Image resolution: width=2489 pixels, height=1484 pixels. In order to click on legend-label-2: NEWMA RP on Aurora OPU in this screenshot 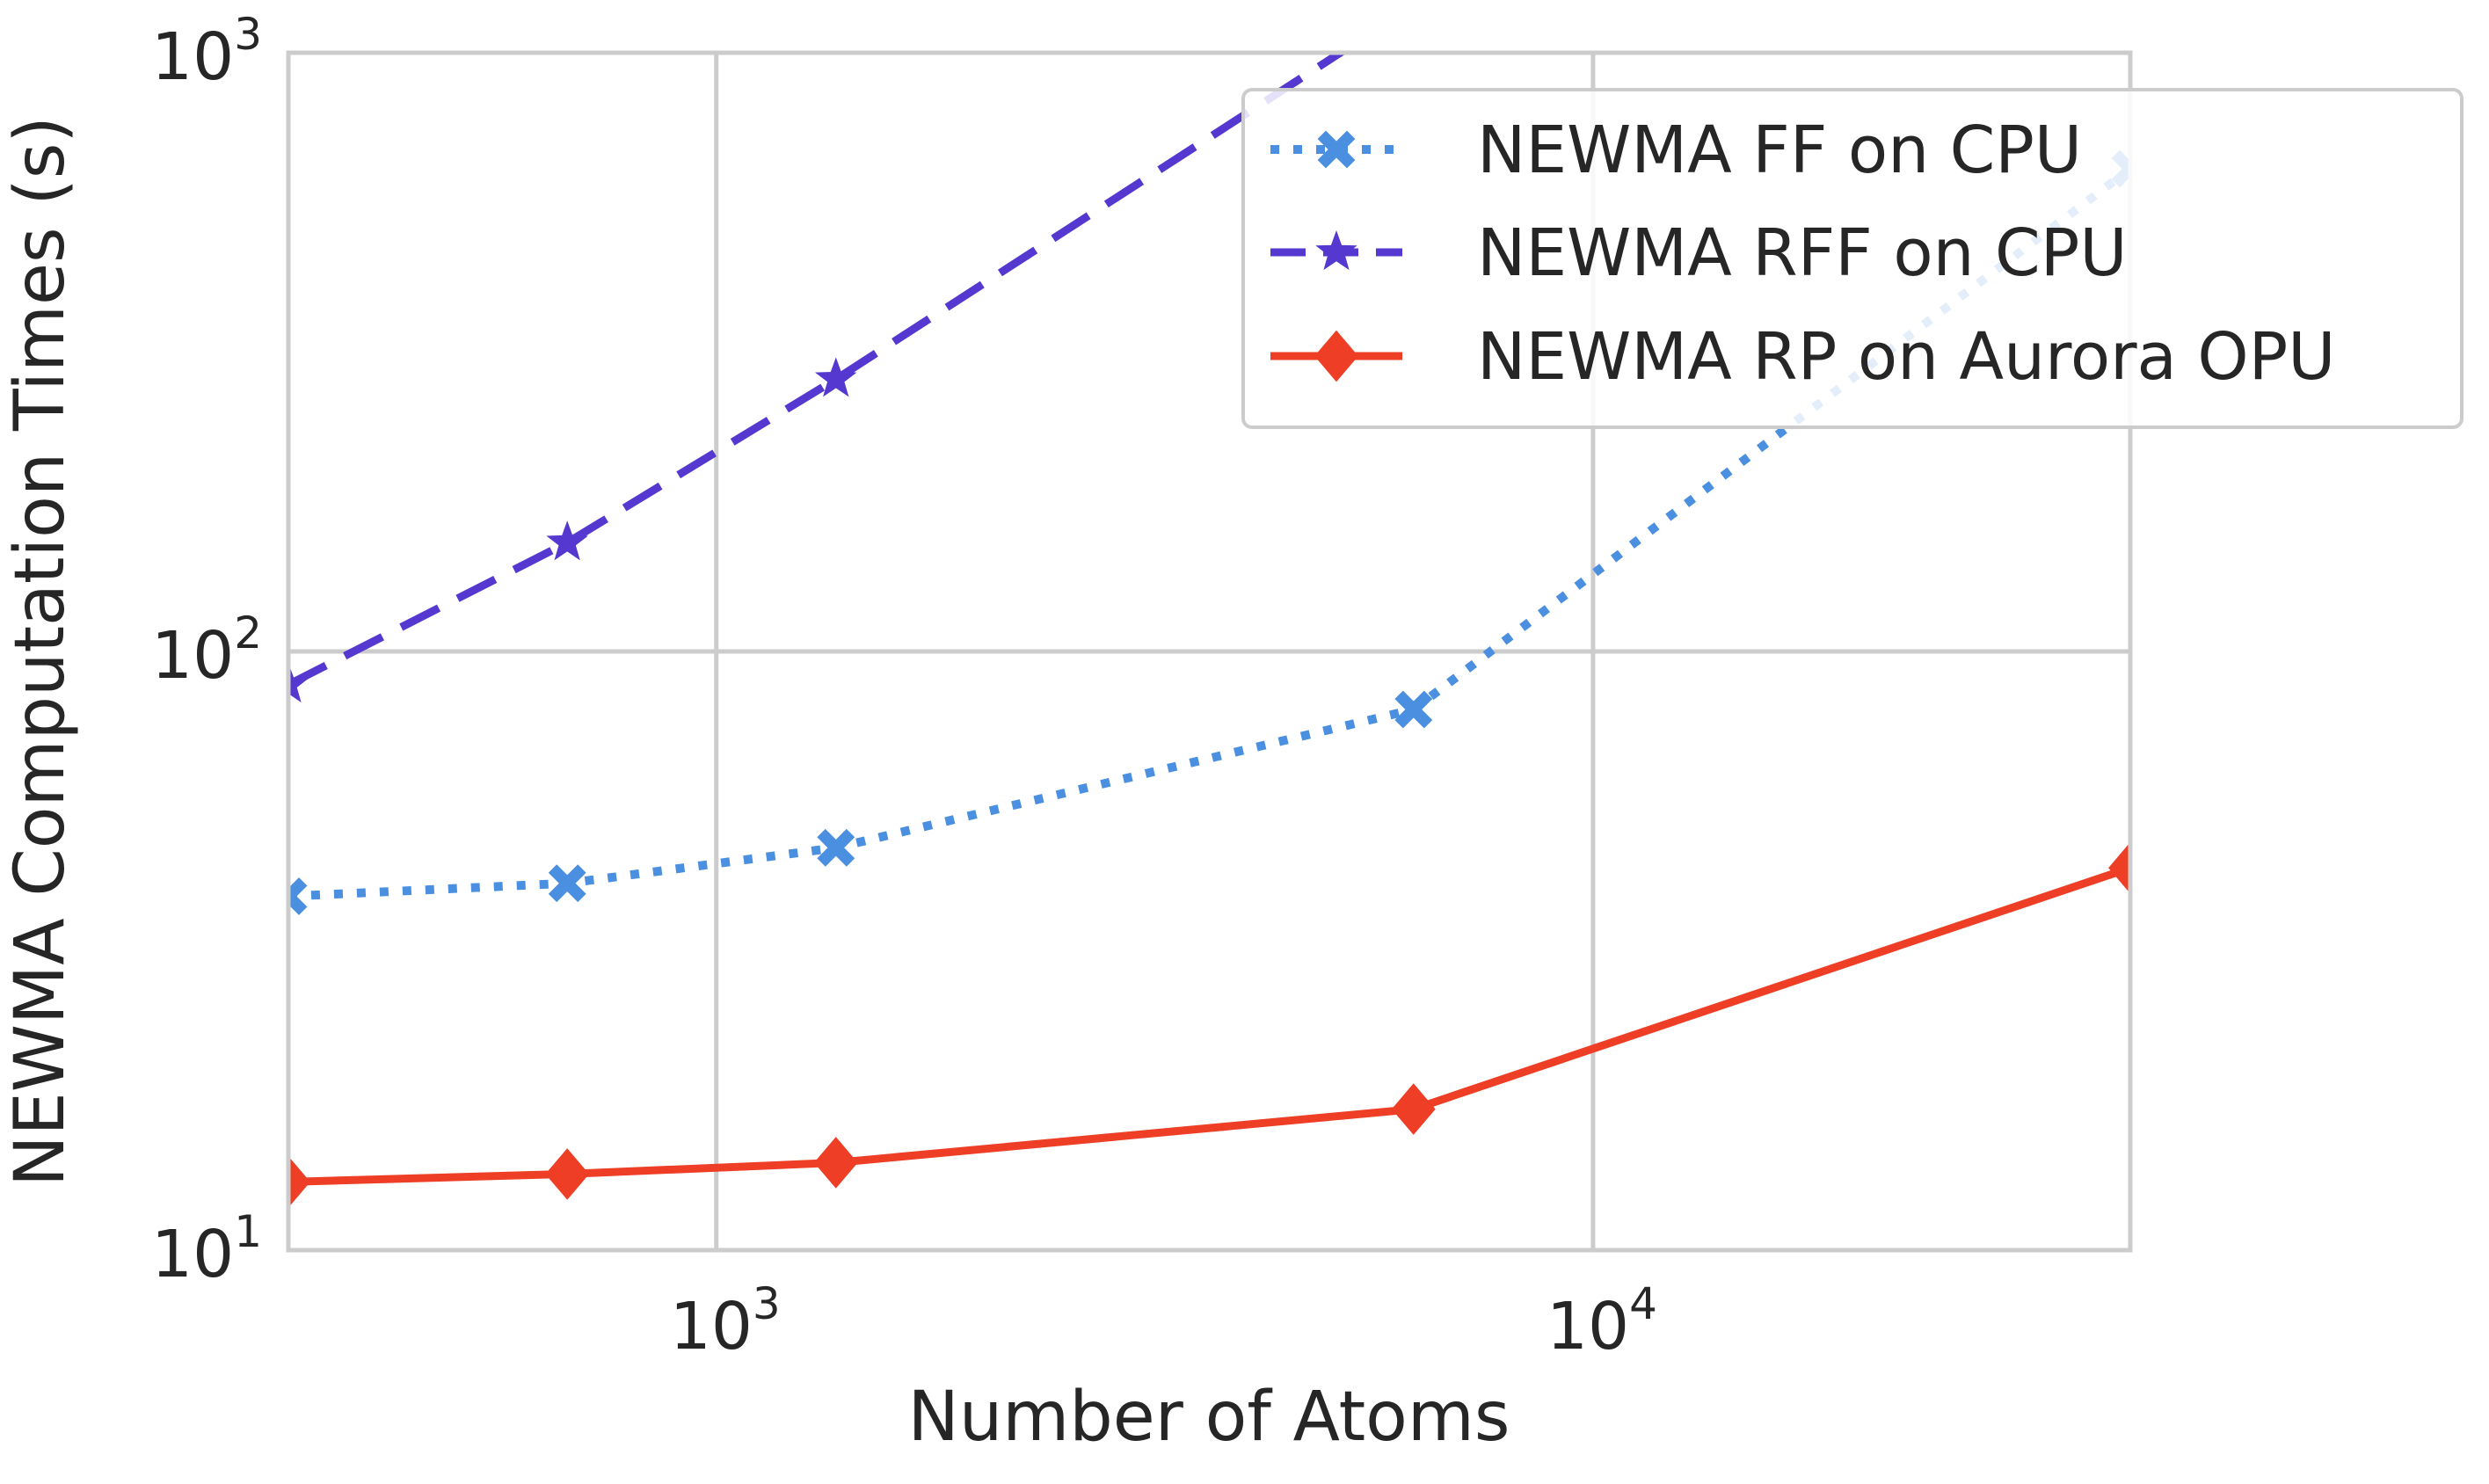, I will do `click(1906, 357)`.